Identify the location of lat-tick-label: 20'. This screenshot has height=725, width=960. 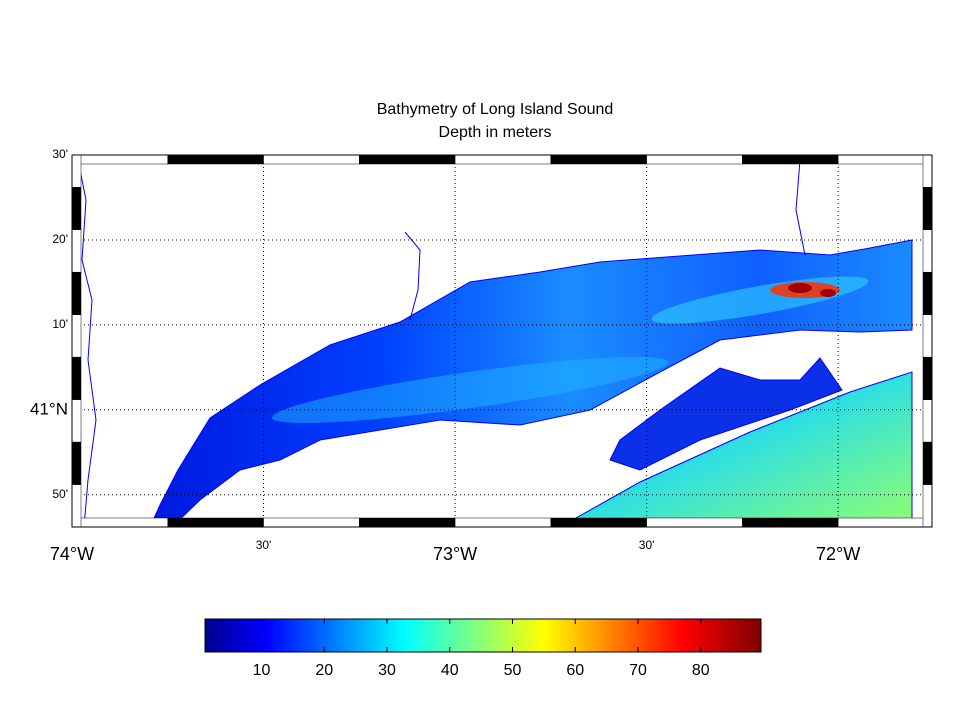
(60, 239).